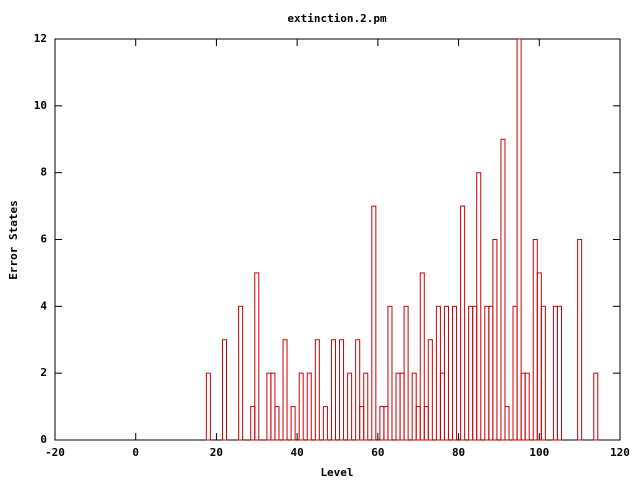 The height and width of the screenshot is (480, 640). Describe the element at coordinates (55, 452) in the screenshot. I see `x-tick-label: -20` at that location.